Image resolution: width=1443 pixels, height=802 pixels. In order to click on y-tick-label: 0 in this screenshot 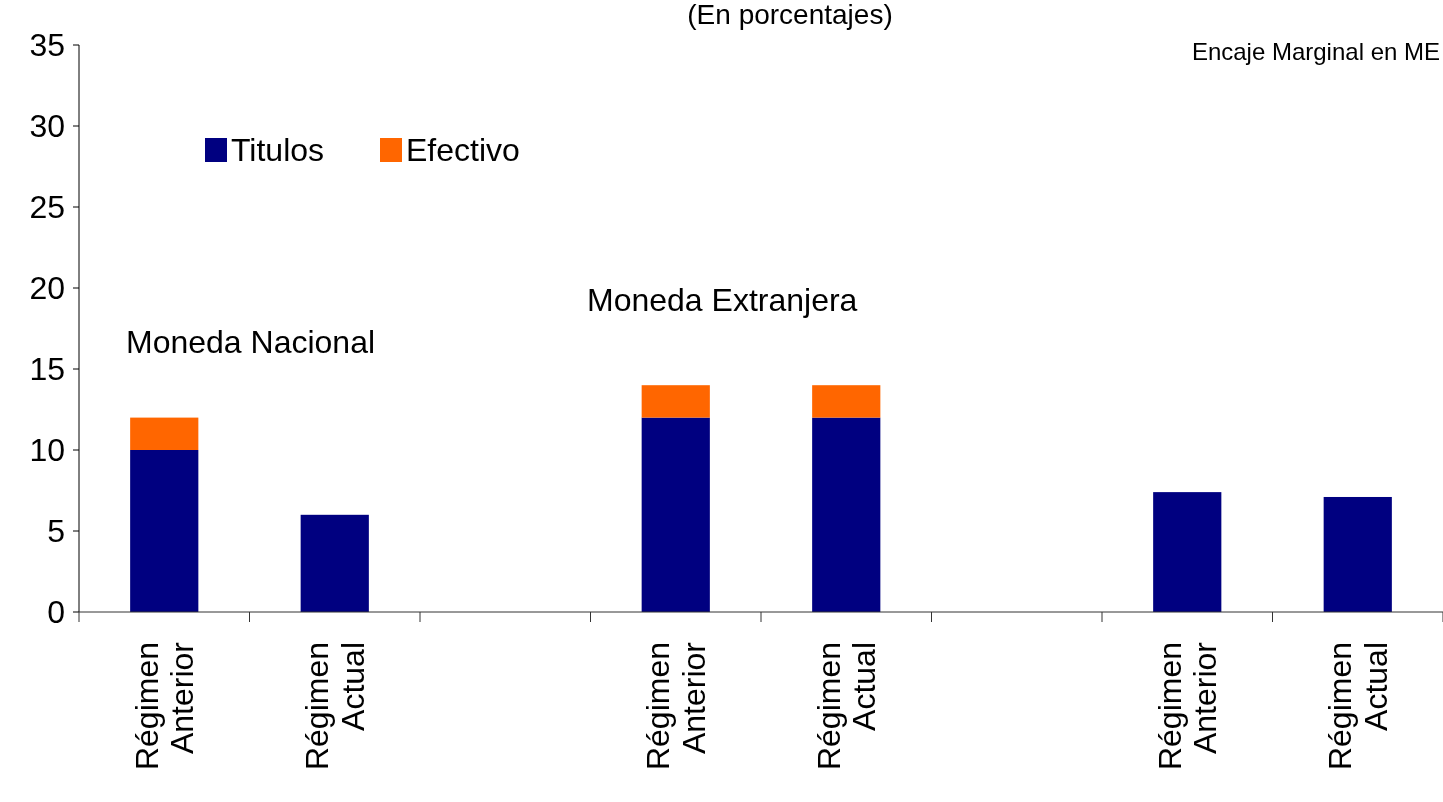, I will do `click(56, 612)`.